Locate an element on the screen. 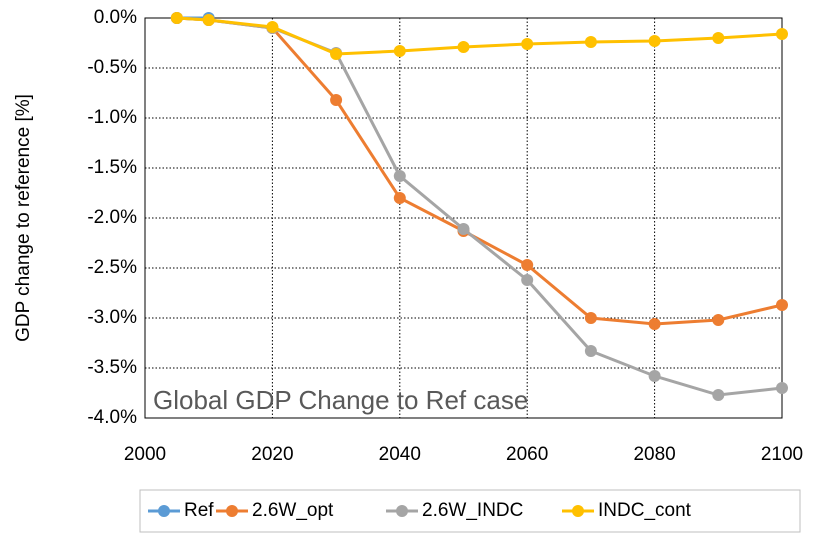 This screenshot has height=535, width=813. annotation: Global GDP Change to Ref case is located at coordinates (340, 400).